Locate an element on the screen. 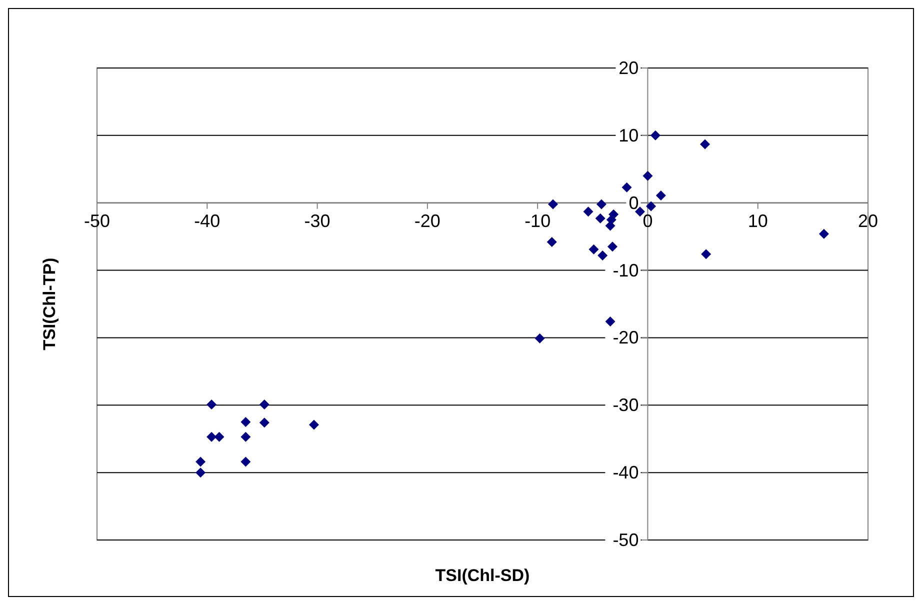 The height and width of the screenshot is (605, 922). x-tick-label: 10 is located at coordinates (758, 220).